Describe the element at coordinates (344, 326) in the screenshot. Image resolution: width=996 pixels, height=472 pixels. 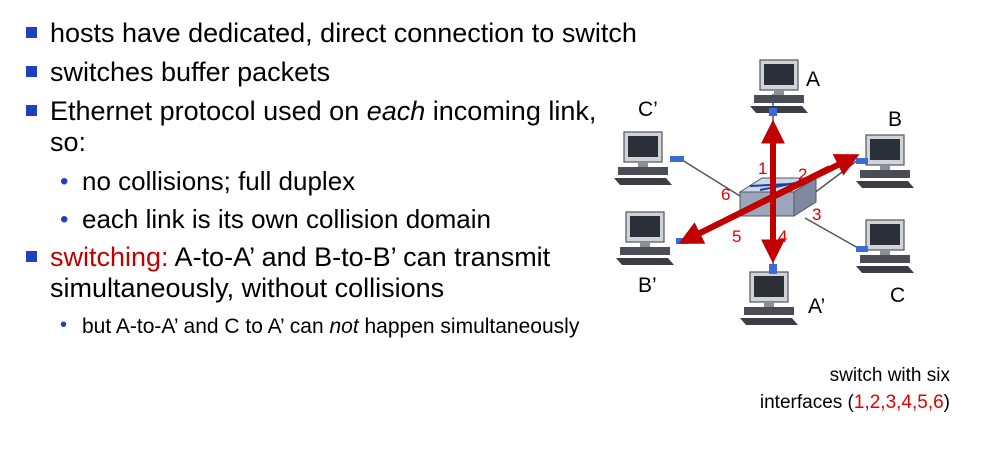
I see `cannot-text-em: not` at that location.